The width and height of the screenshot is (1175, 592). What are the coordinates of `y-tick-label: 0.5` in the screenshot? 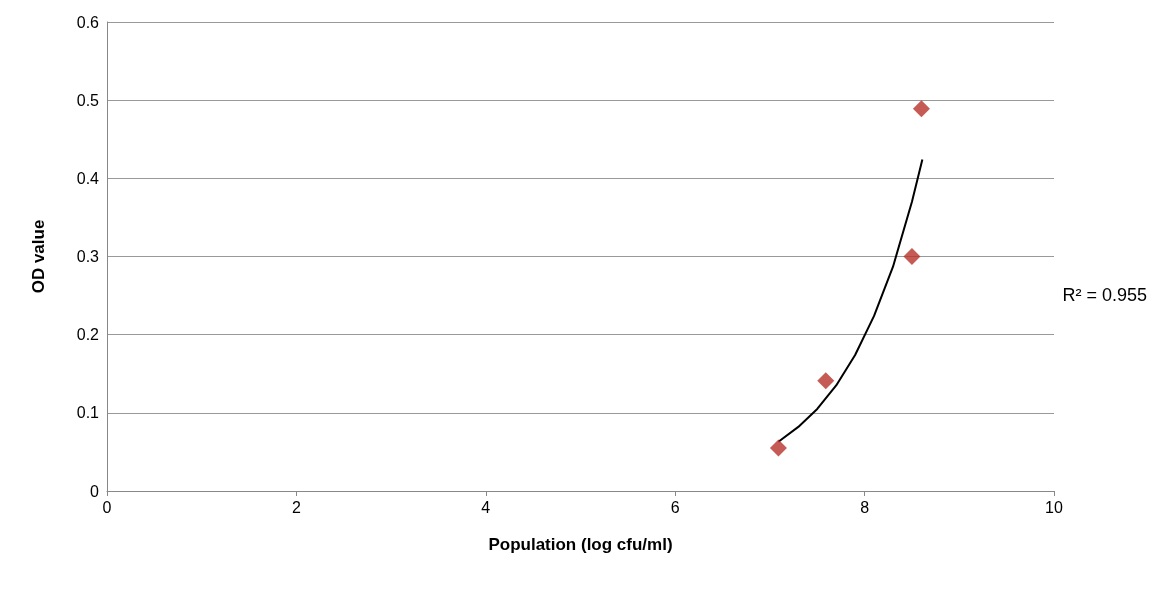 It's located at (88, 100).